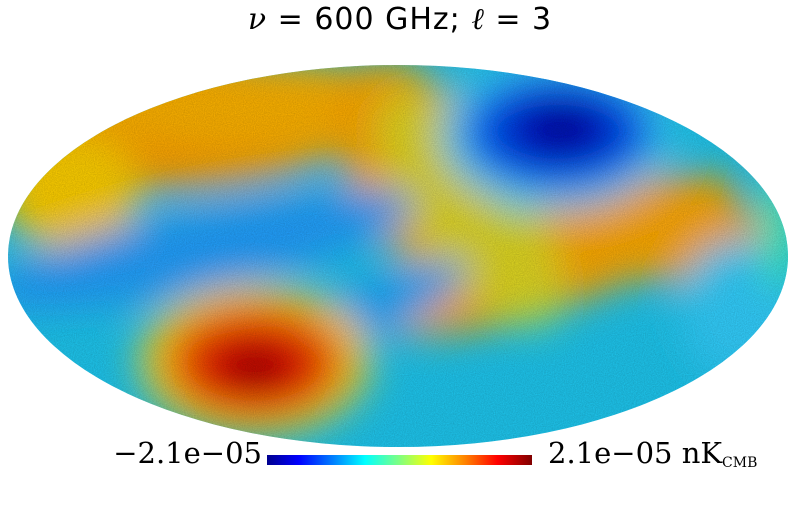 The image size is (800, 505). What do you see at coordinates (257, 19) in the screenshot?
I see `nu-symbol: ν` at bounding box center [257, 19].